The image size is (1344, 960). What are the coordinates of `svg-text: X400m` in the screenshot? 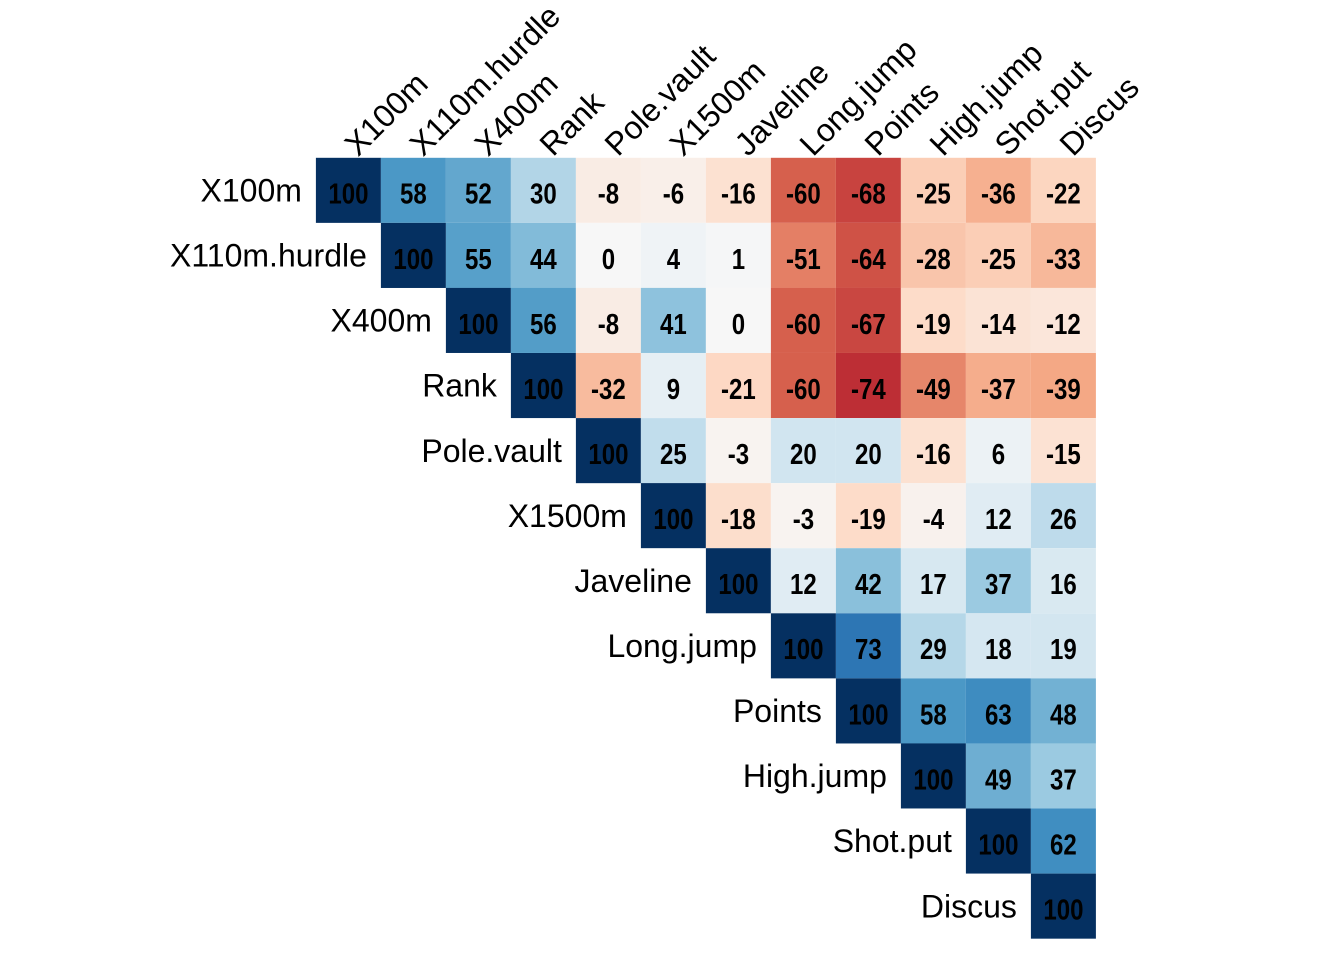 It's located at (381, 321).